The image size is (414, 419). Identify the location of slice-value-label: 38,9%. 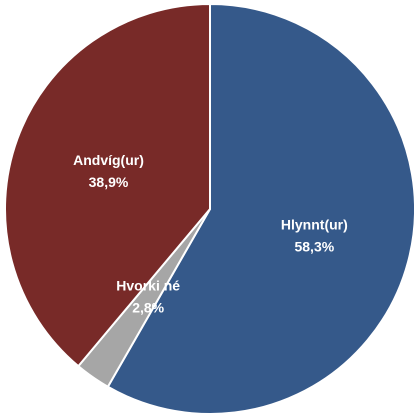
(109, 182).